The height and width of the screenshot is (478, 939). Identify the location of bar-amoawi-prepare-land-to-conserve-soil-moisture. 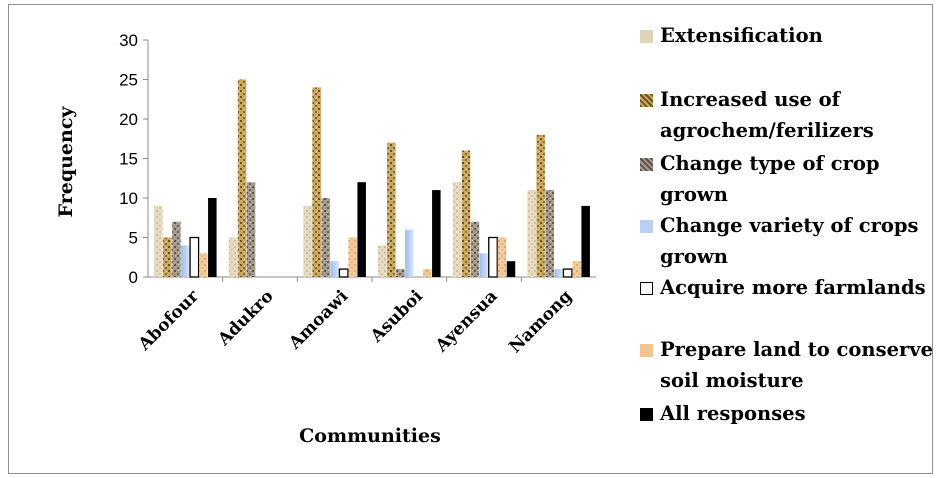
(352, 257).